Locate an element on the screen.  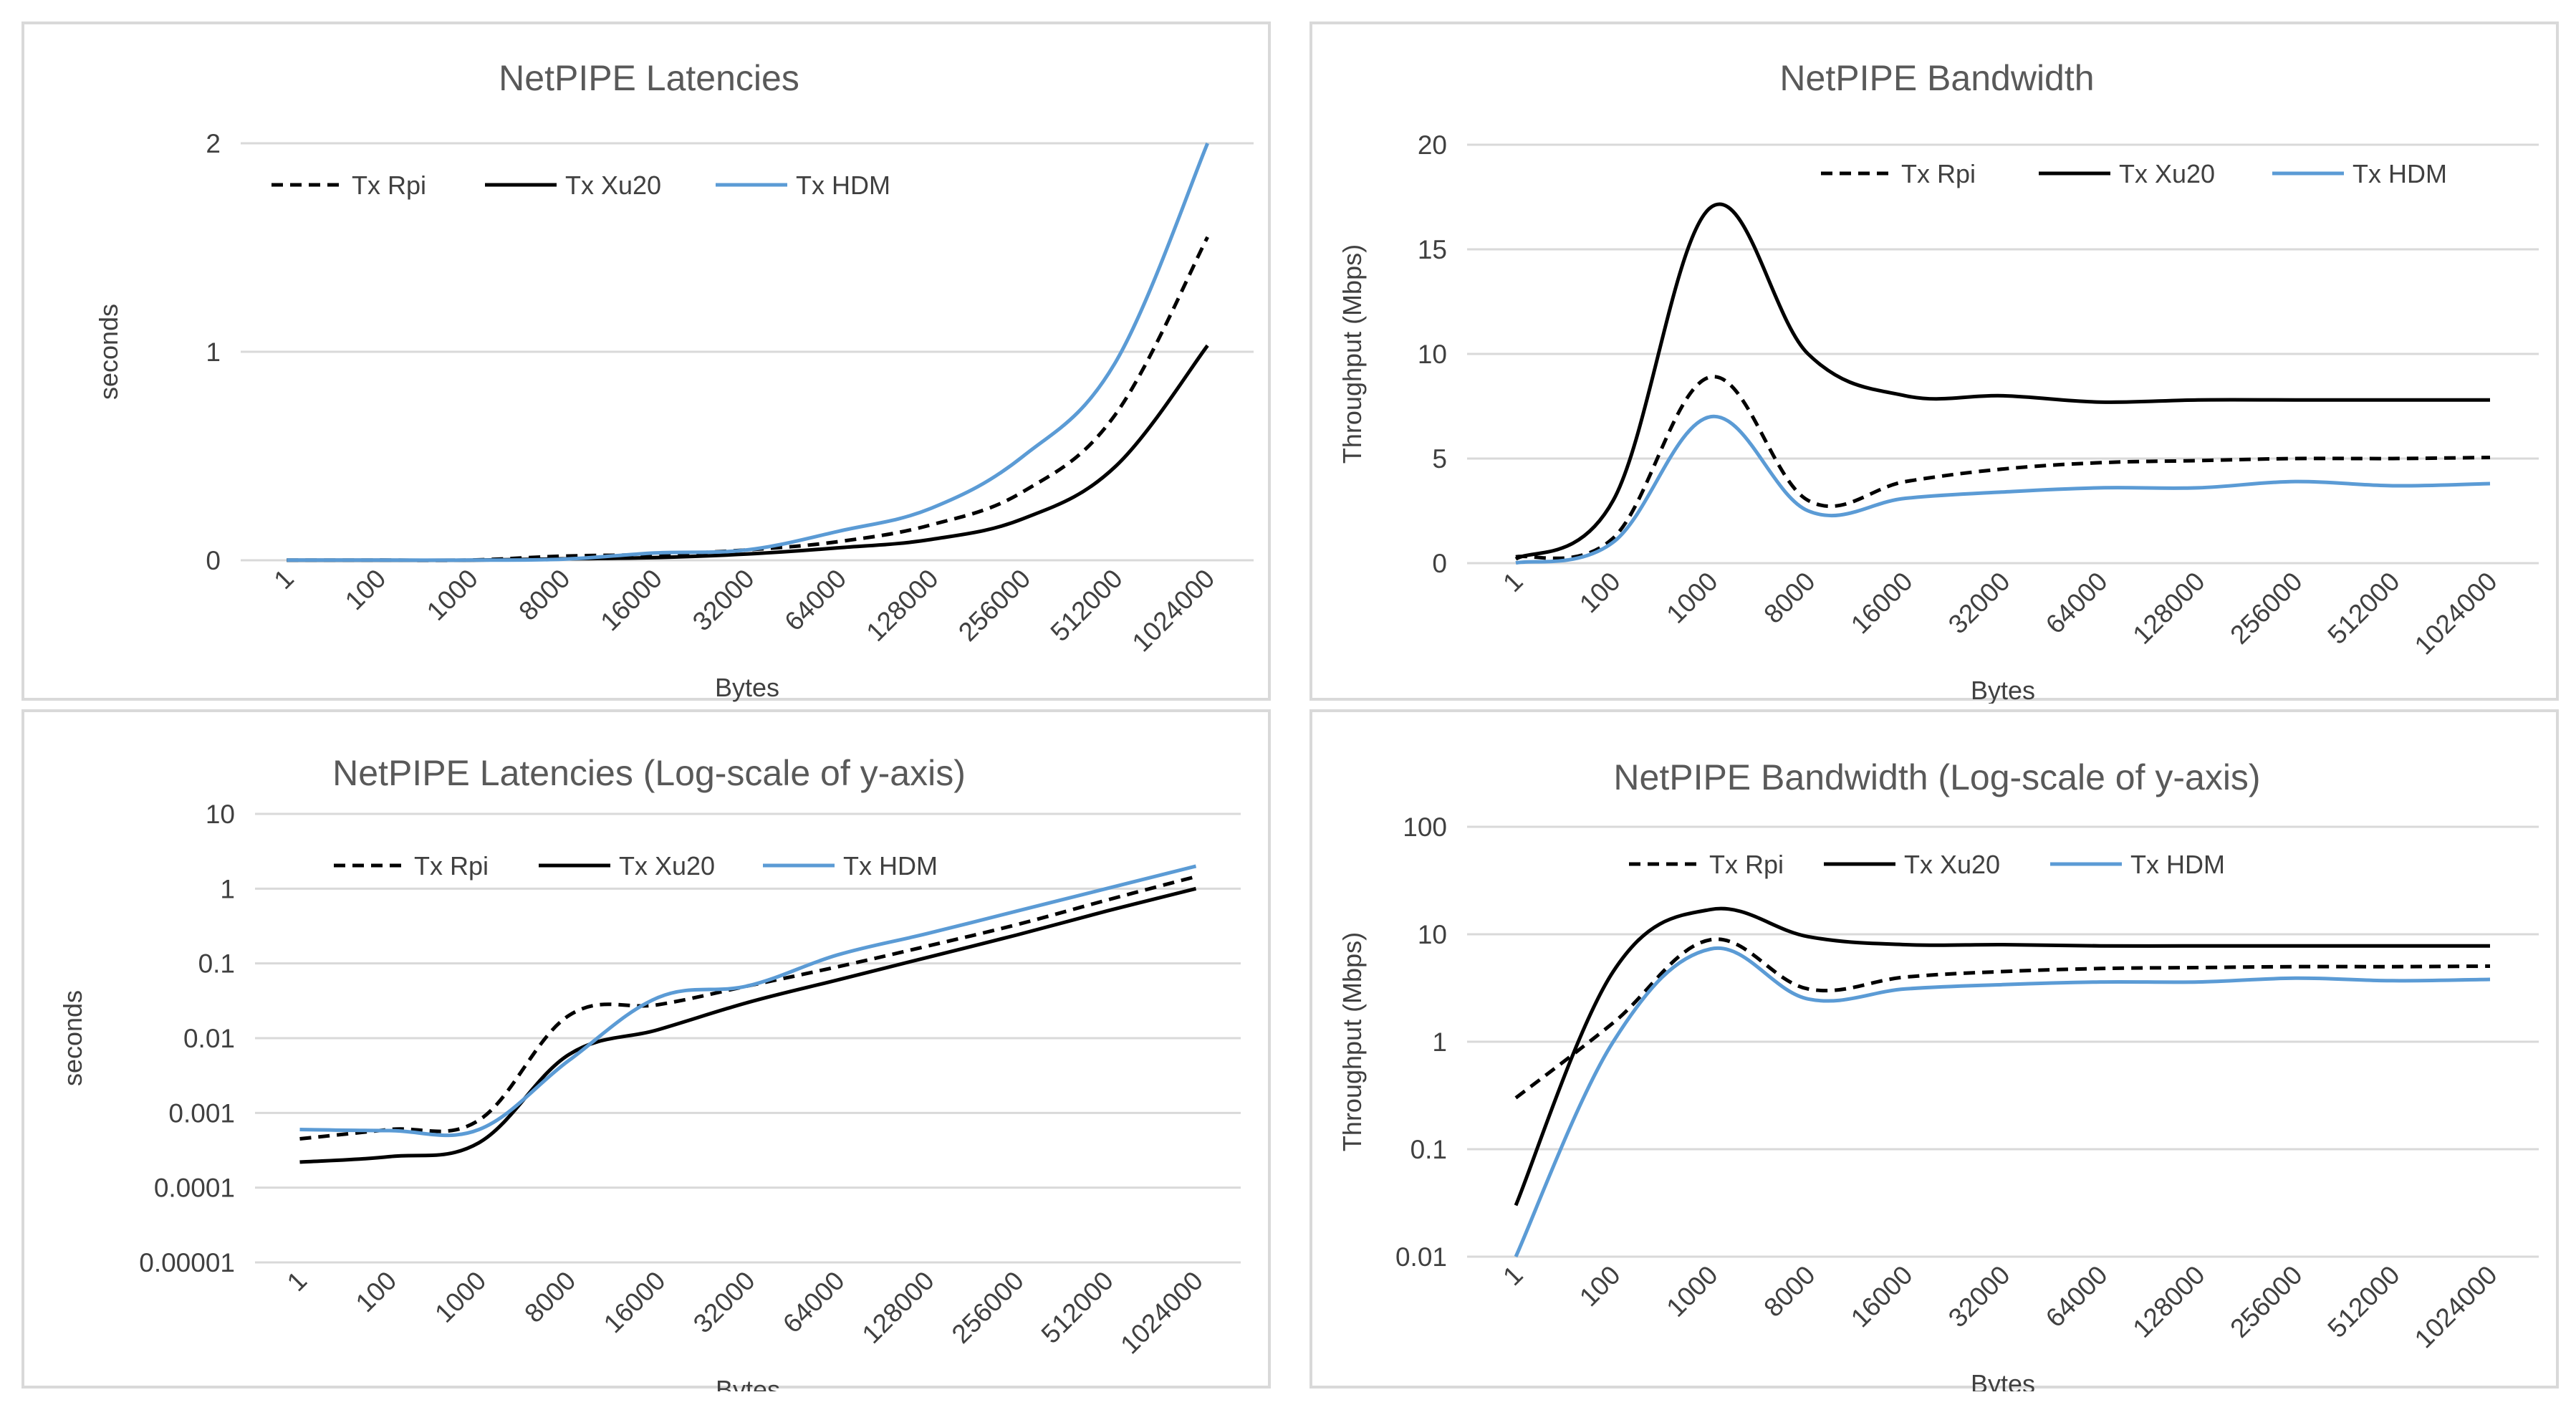
chart-title: NetPIPE Latencies is located at coordinates (649, 78).